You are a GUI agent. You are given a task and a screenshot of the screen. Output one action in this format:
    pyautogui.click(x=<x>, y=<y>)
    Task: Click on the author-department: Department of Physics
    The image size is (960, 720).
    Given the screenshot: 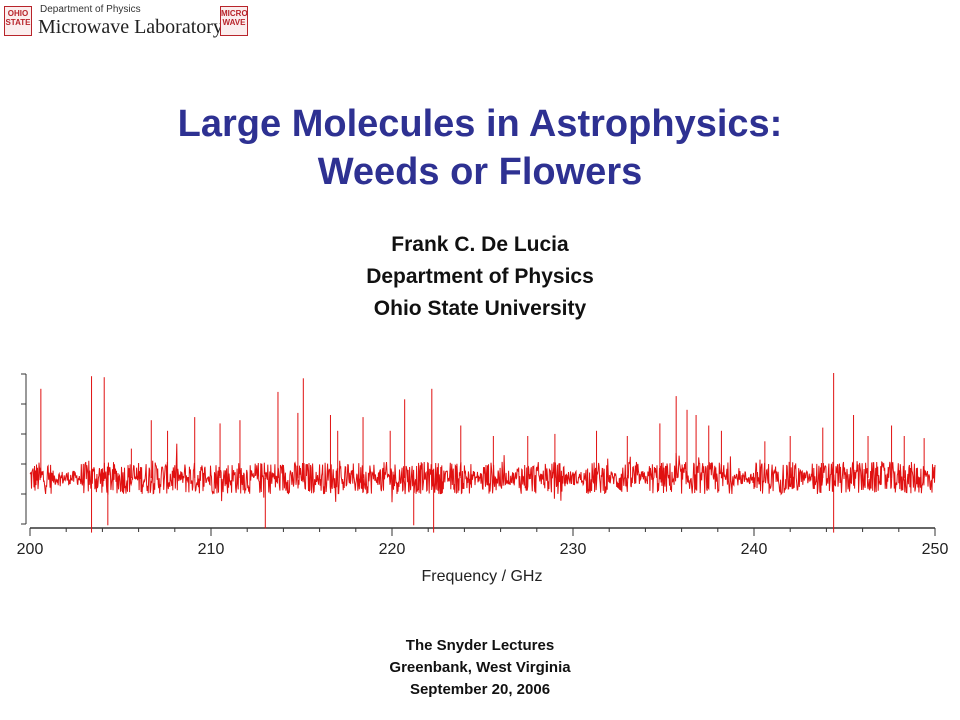 What is the action you would take?
    pyautogui.click(x=480, y=276)
    